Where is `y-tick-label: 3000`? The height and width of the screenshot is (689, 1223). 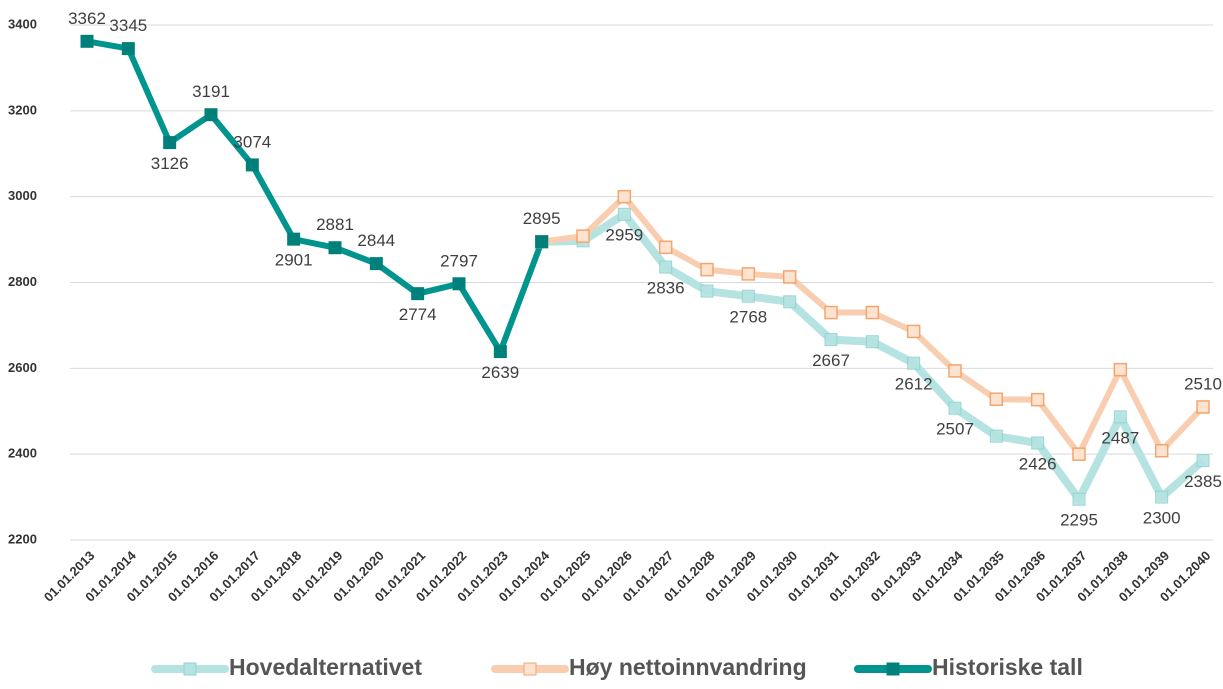
y-tick-label: 3000 is located at coordinates (22, 195).